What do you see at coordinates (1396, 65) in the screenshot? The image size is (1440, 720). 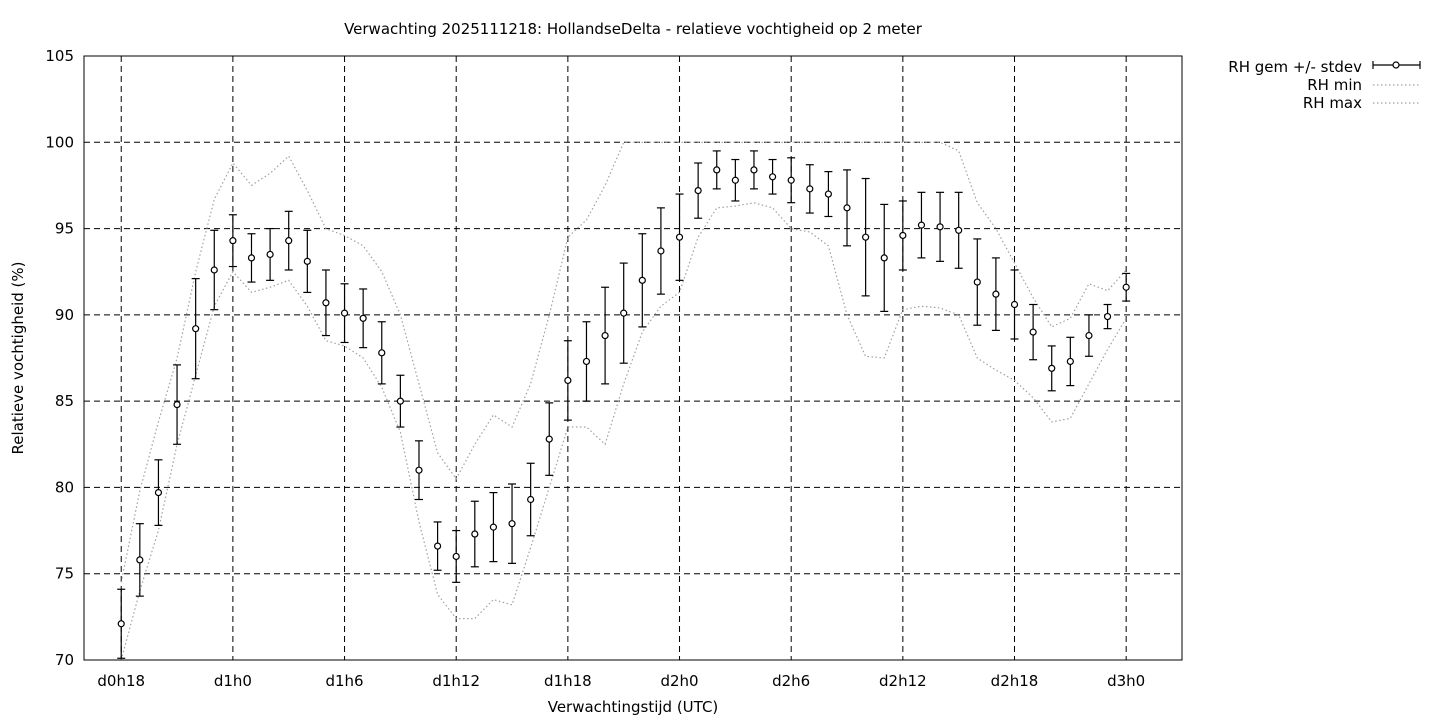 I see `legend-swatch-mean` at bounding box center [1396, 65].